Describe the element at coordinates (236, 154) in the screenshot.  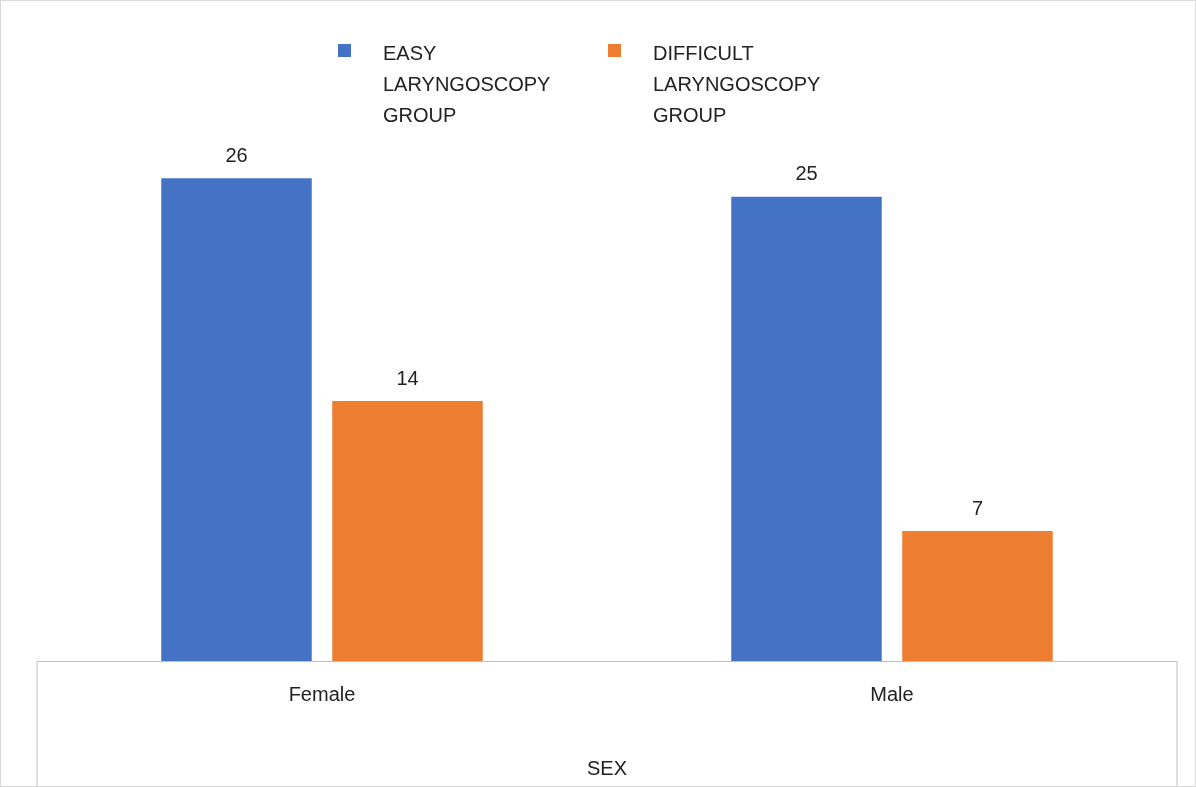
I see `data-label: 26` at that location.